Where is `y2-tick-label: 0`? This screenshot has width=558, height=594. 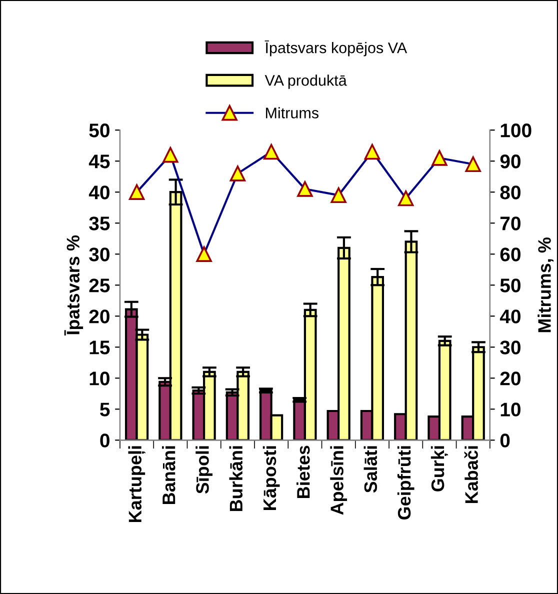
y2-tick-label: 0 is located at coordinates (505, 441).